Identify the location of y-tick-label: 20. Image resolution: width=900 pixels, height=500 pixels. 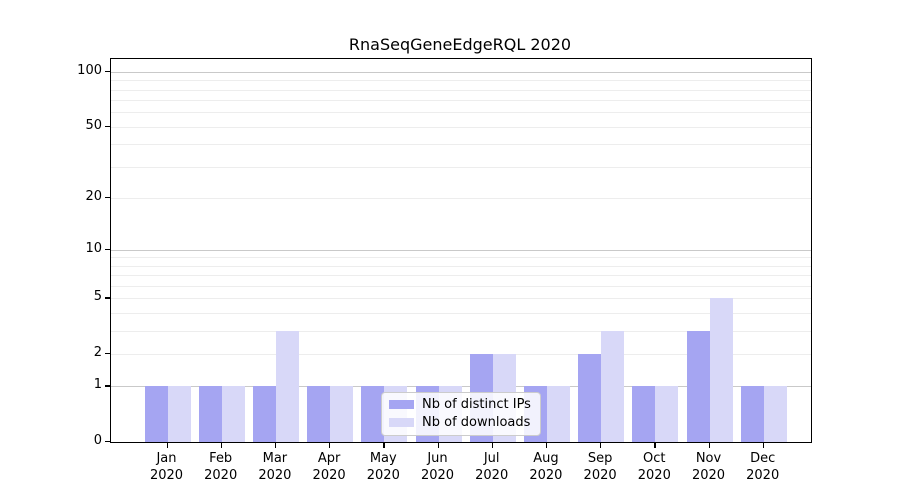
(93, 196).